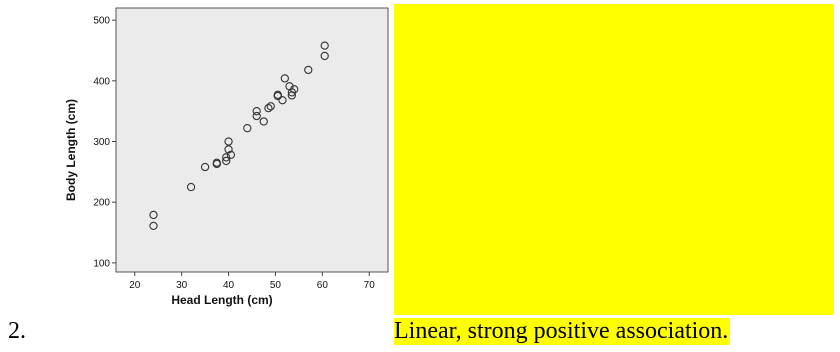  What do you see at coordinates (17, 331) in the screenshot?
I see `item-number: 2.` at bounding box center [17, 331].